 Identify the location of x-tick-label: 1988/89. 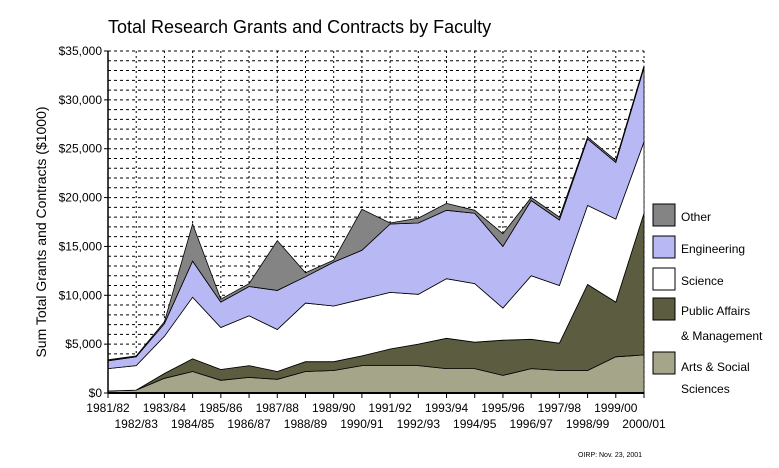
(306, 424).